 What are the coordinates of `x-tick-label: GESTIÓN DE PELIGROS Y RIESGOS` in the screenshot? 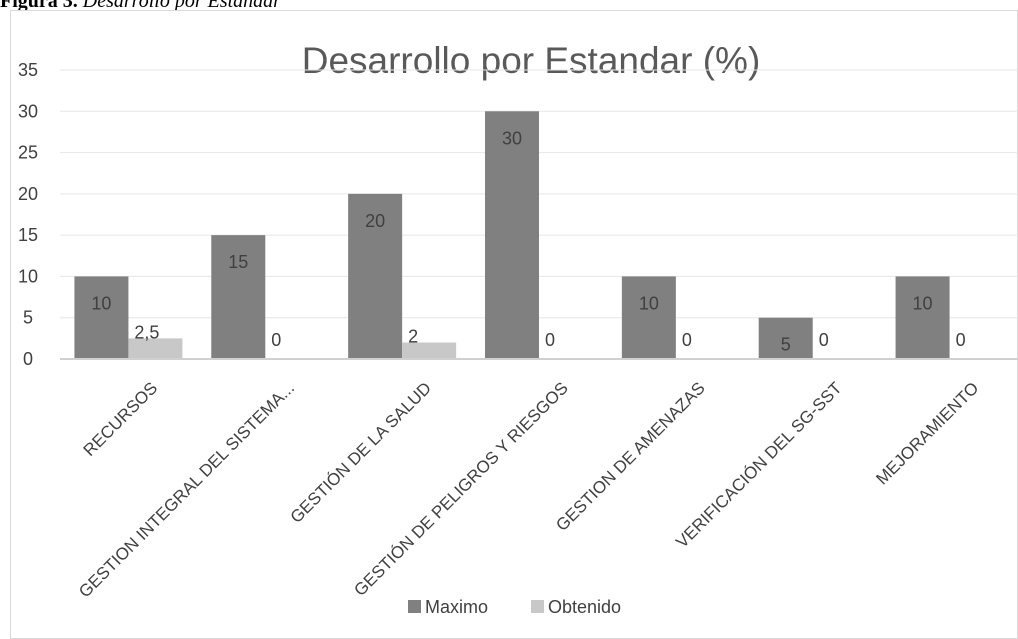 It's located at (460, 488).